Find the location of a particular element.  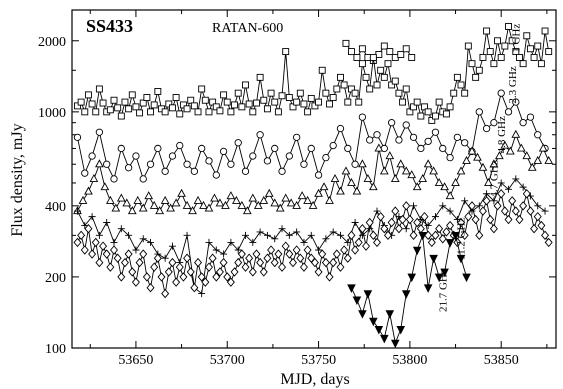

x-axis-title: MJD, days is located at coordinates (314, 379).